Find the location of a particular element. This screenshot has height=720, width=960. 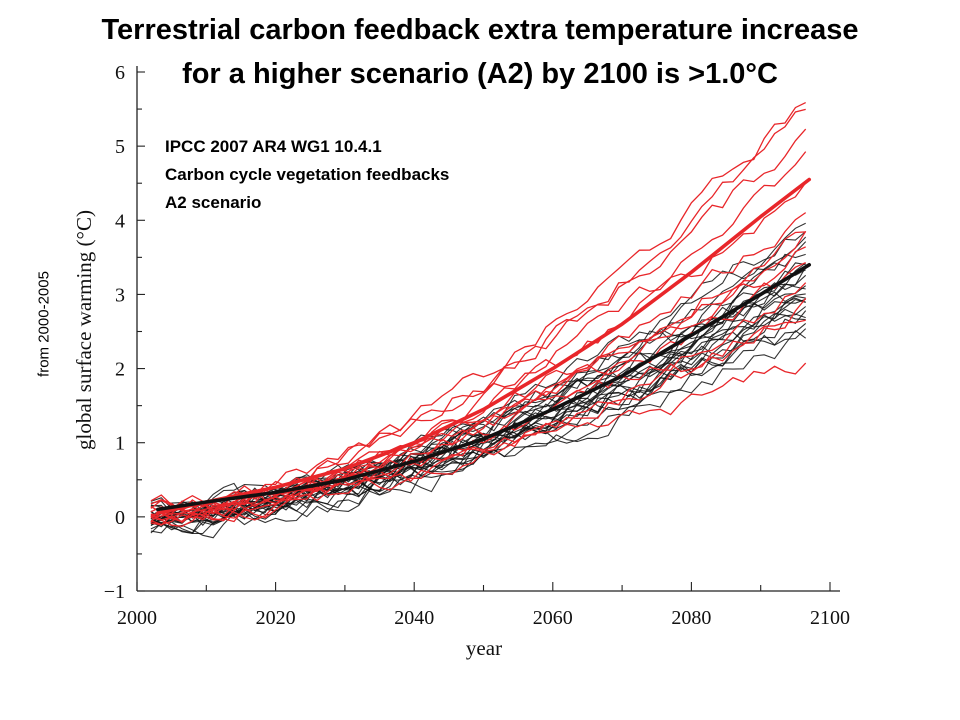

annotation-line-2: Carbon cycle vegetation feedbacks is located at coordinates (307, 174).